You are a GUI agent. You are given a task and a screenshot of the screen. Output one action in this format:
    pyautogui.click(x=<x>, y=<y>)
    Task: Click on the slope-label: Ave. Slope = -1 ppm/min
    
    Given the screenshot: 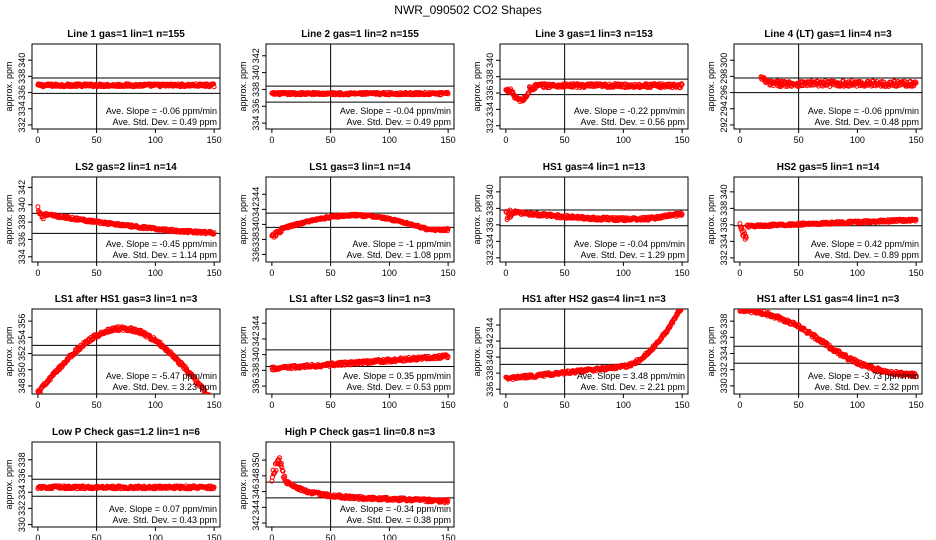 What is the action you would take?
    pyautogui.click(x=401, y=244)
    